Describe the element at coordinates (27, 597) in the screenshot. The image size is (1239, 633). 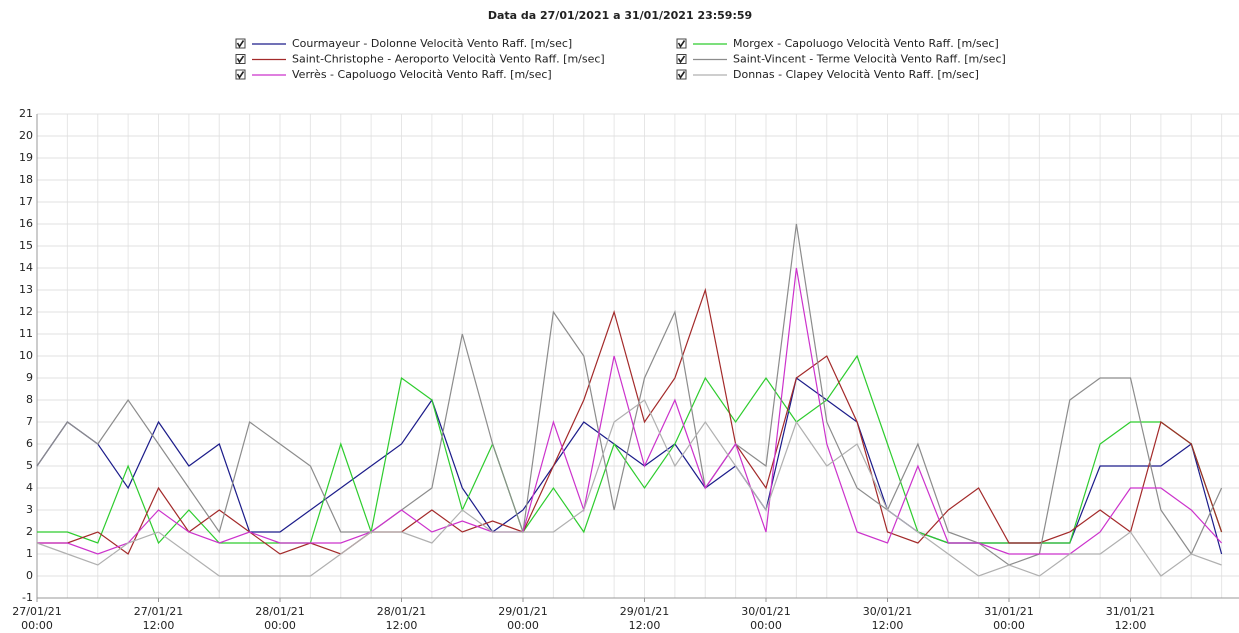
I see `y-tick-label: -1` at that location.